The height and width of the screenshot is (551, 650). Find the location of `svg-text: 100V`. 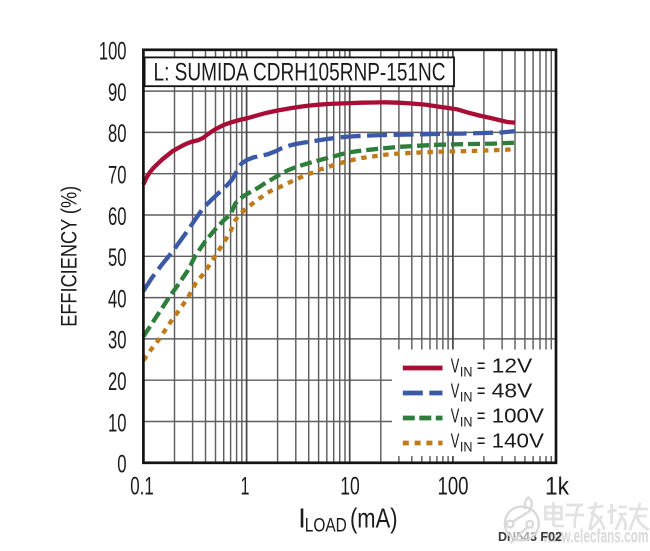

svg-text: 100V is located at coordinates (518, 417).